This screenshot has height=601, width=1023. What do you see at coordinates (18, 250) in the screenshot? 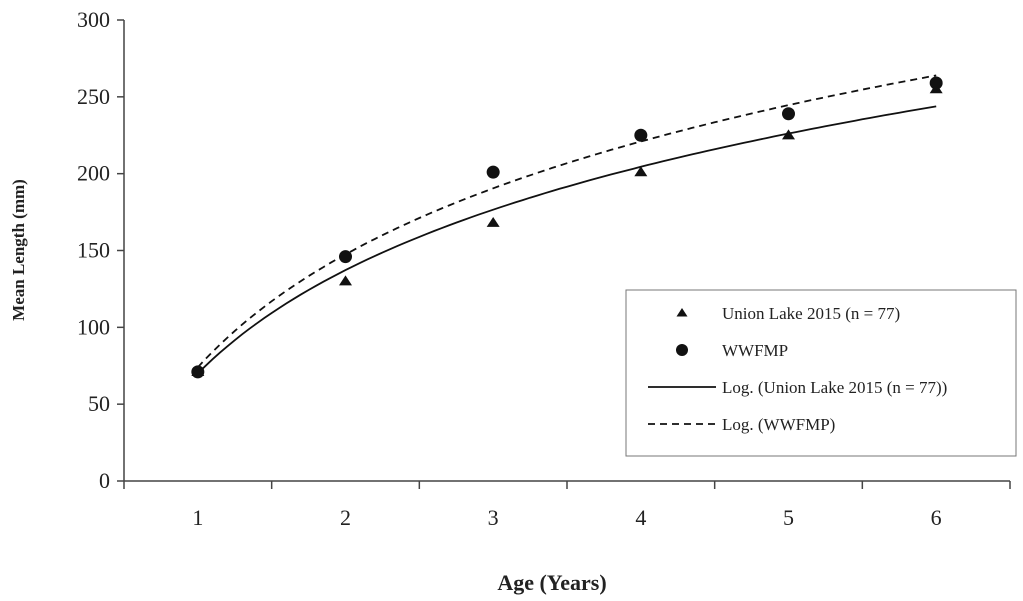
I see `y-axis-title: Mean Length (mm)` at bounding box center [18, 250].